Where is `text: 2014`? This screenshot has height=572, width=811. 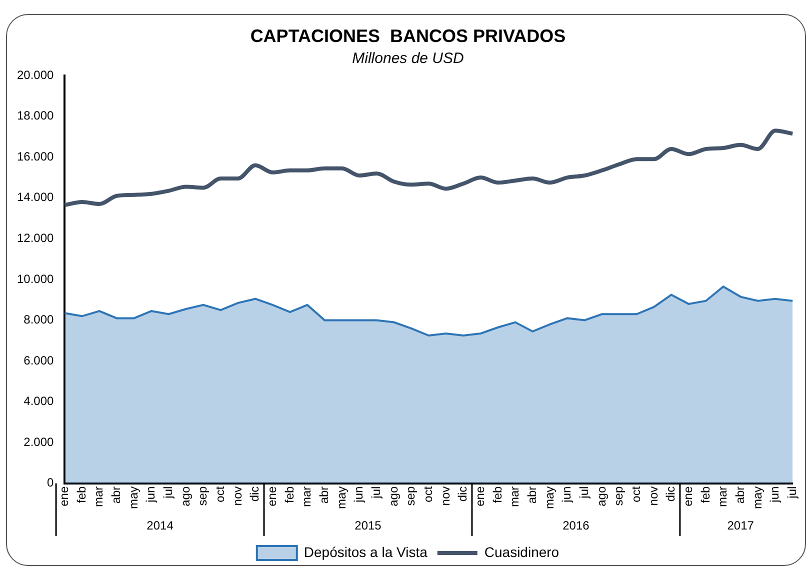 text: 2014 is located at coordinates (160, 525).